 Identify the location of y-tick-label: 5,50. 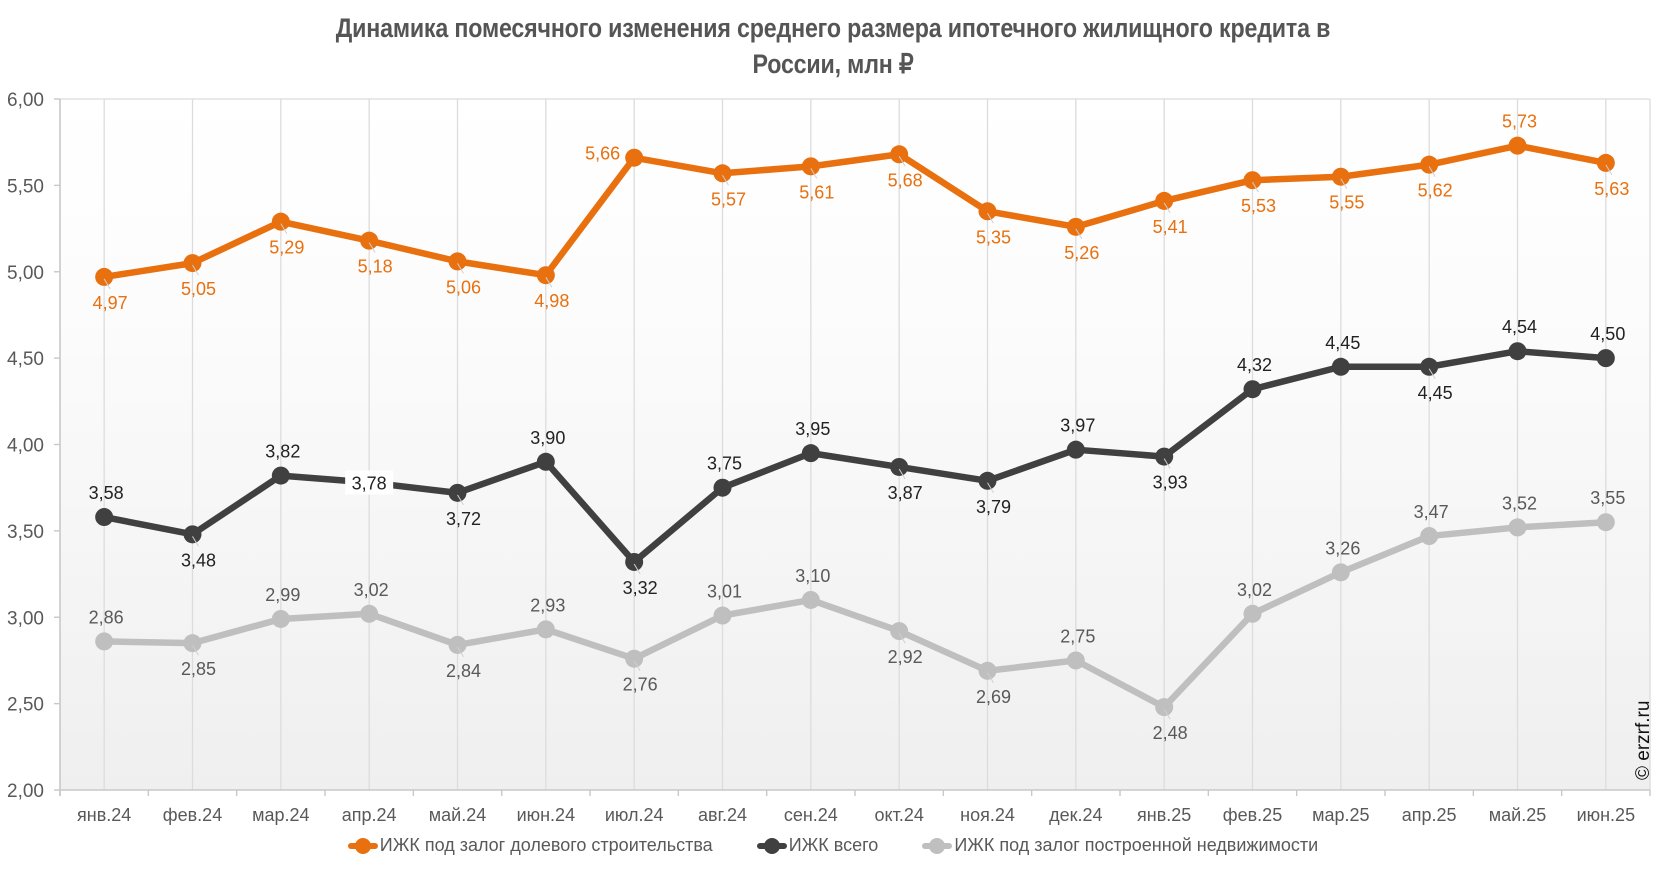
(25, 186).